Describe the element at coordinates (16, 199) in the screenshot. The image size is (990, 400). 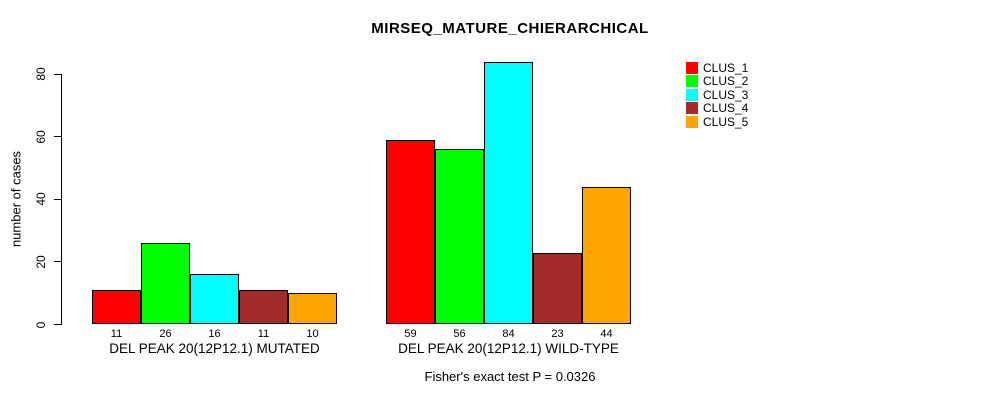
I see `y-axis-label: number of cases` at that location.